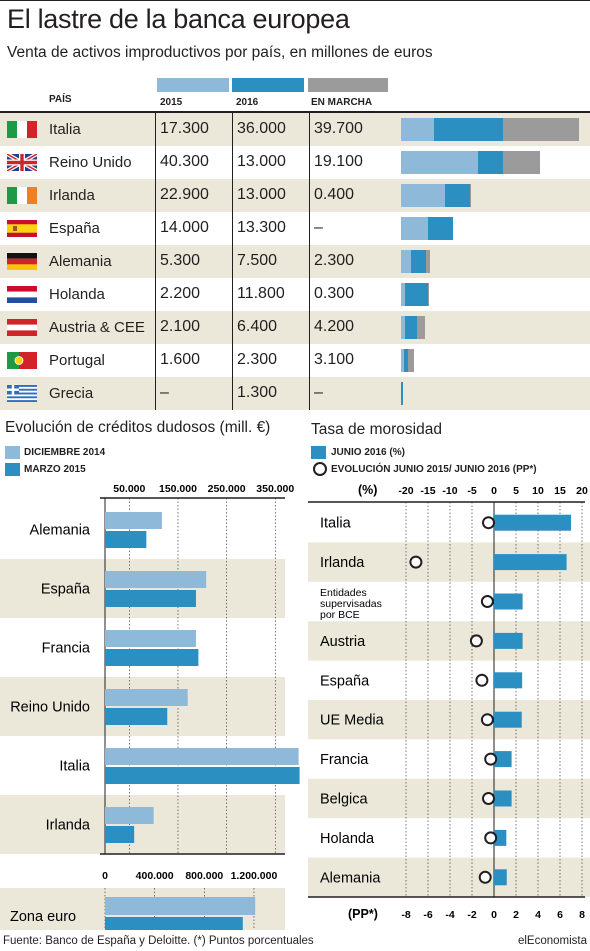 The image size is (590, 951). Describe the element at coordinates (22, 393) in the screenshot. I see `greece-flag-icon` at that location.